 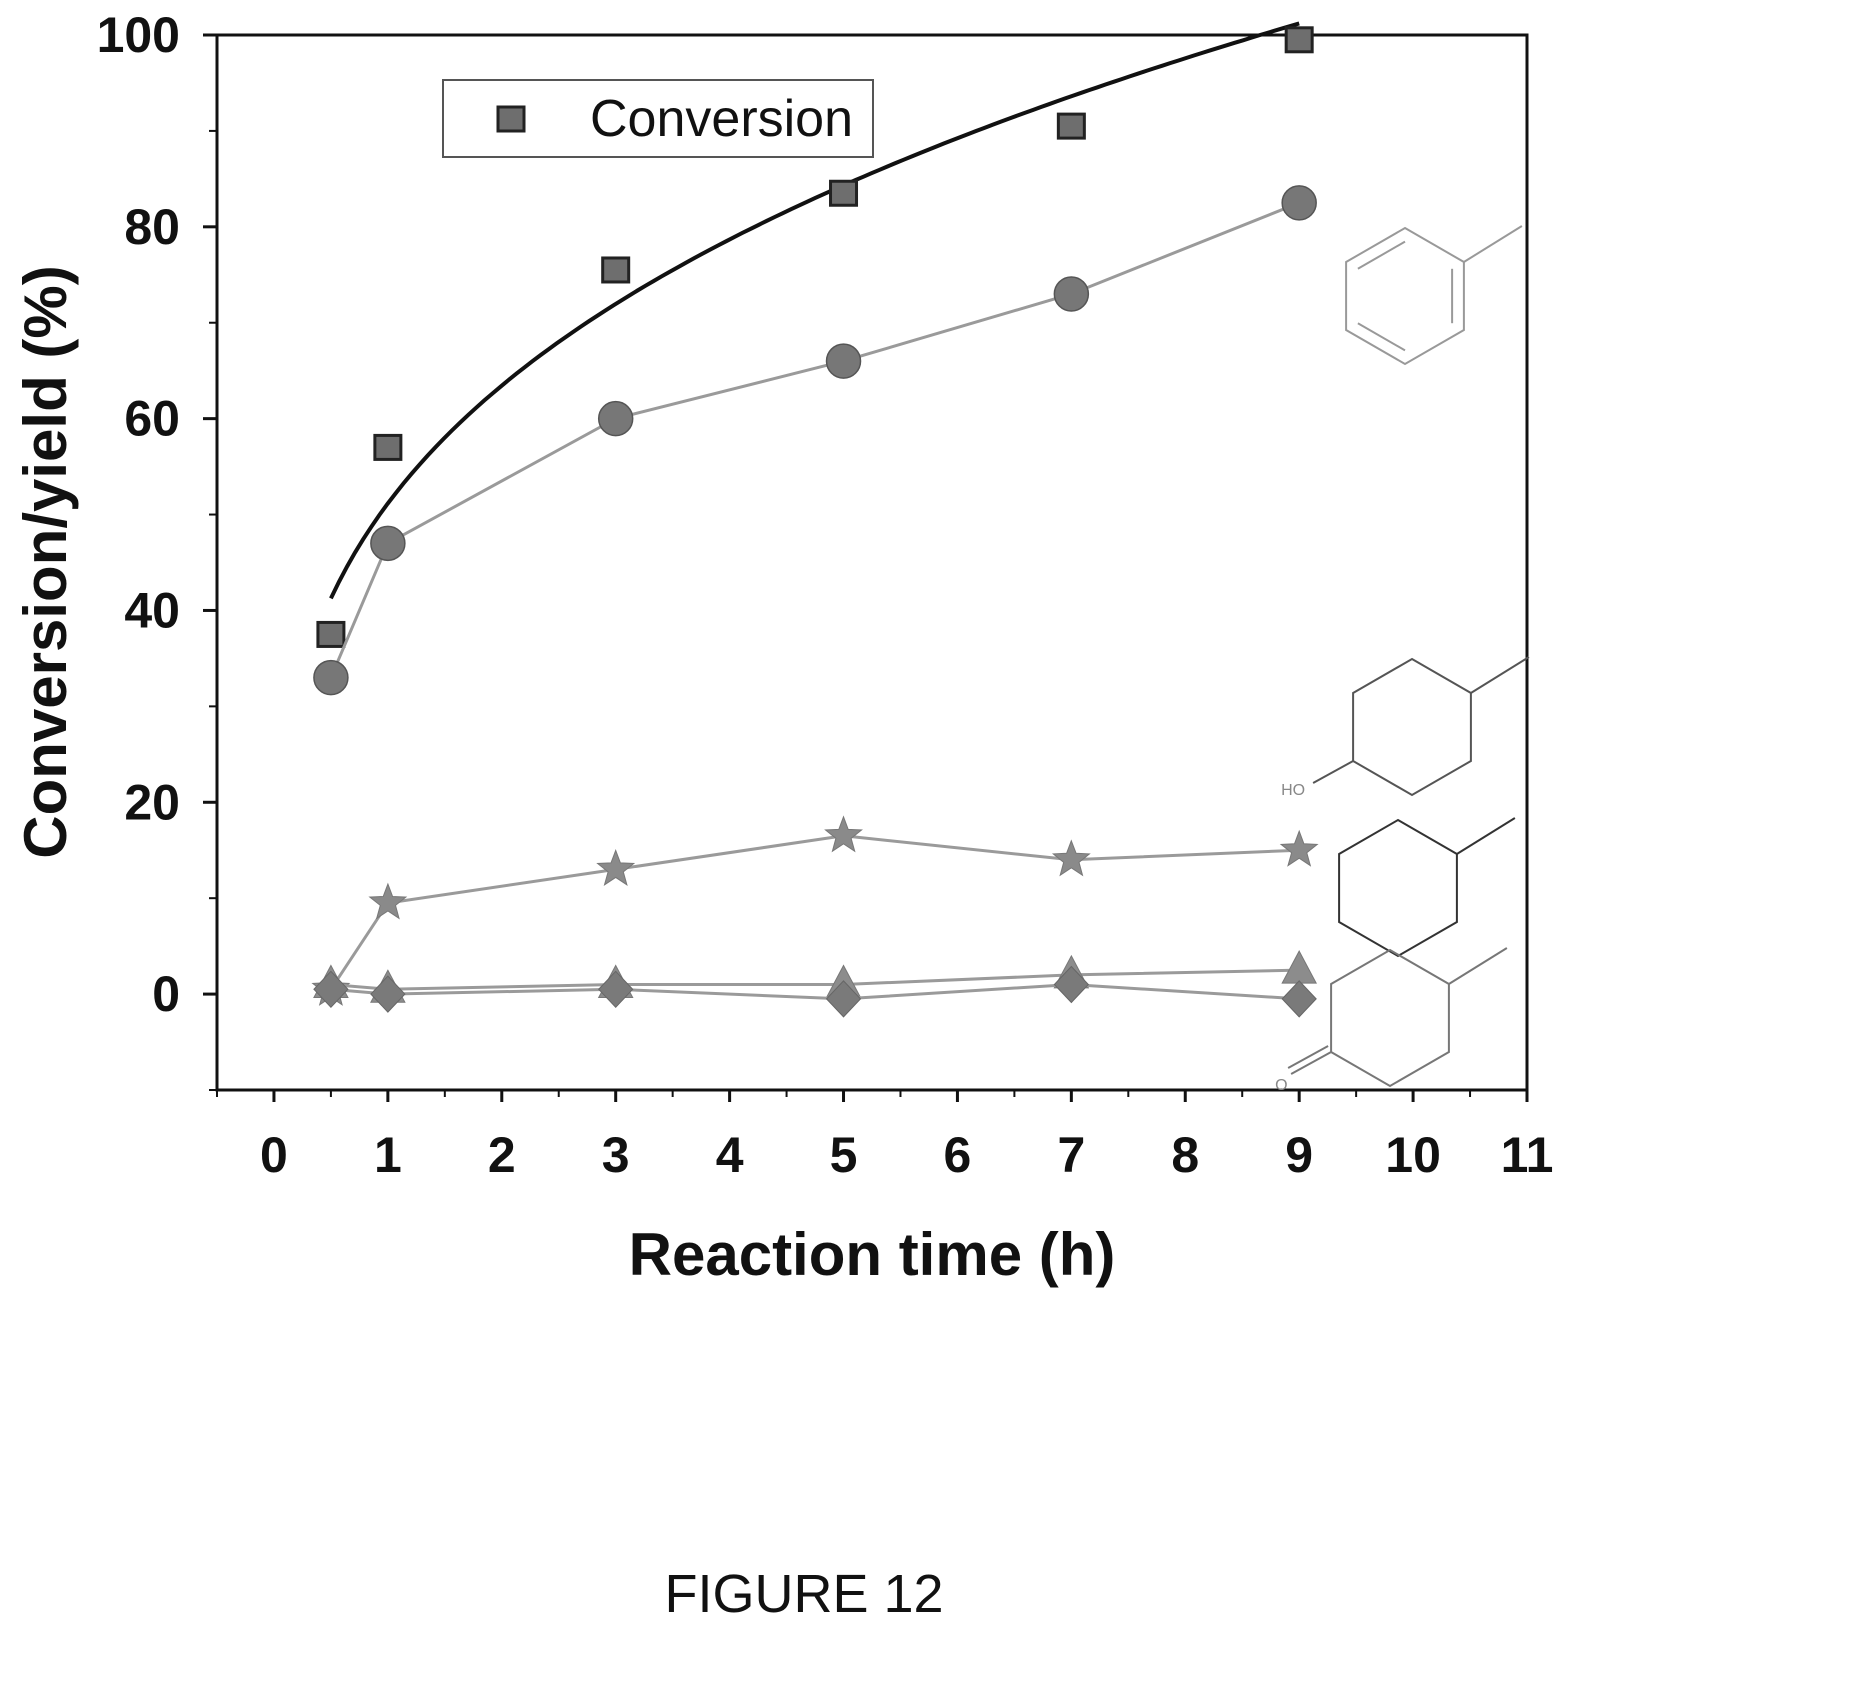 I want to click on 4-methylcyclohexanone-co-bond-2, so click(x=1308, y=1057).